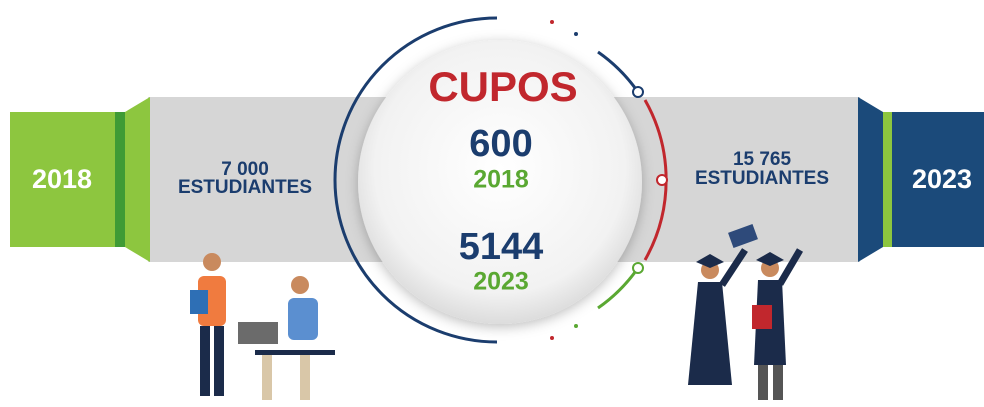 This screenshot has width=984, height=407. I want to click on right-block, so click(938, 179).